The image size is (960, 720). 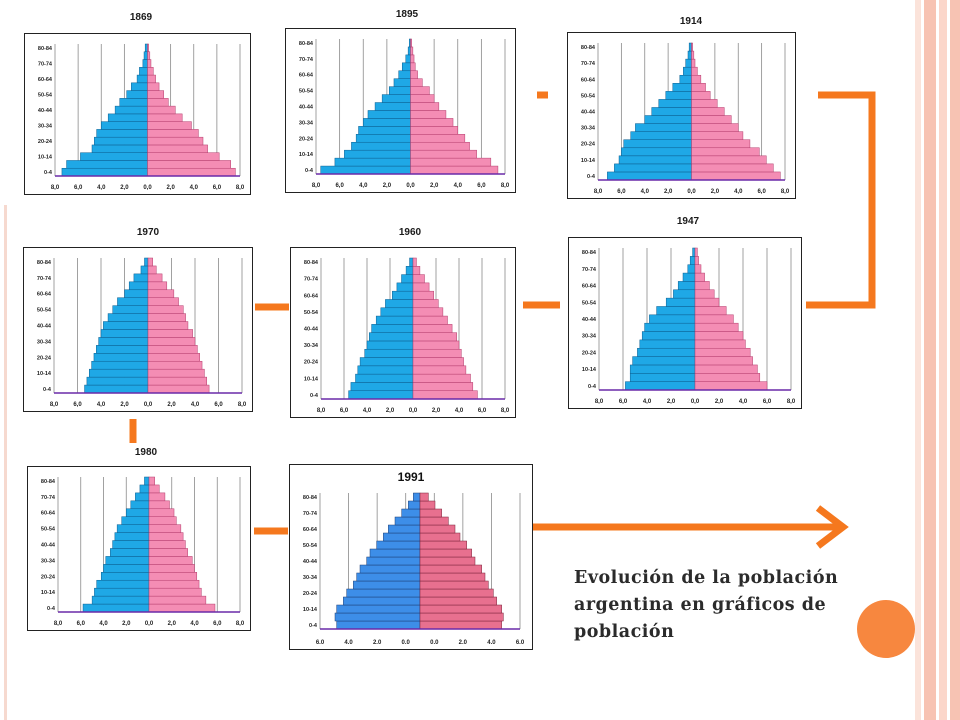 What do you see at coordinates (647, 402) in the screenshot?
I see `x-tick-label: 4,0` at bounding box center [647, 402].